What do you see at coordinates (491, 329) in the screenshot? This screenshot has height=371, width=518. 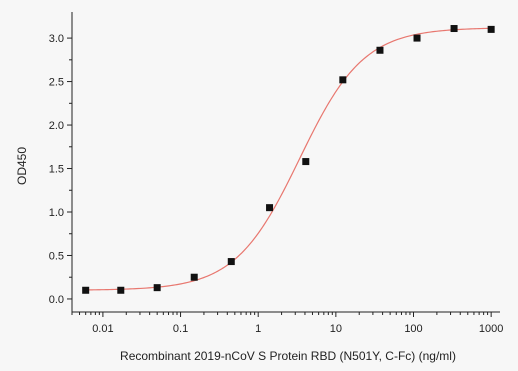 I see `x-tick-label: 1000` at bounding box center [491, 329].